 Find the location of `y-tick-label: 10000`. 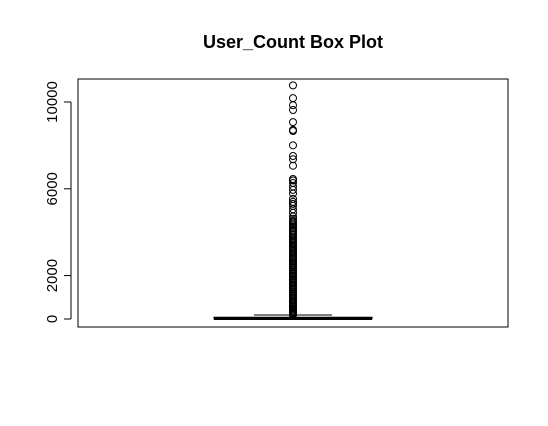

y-tick-label: 10000 is located at coordinates (52, 102).